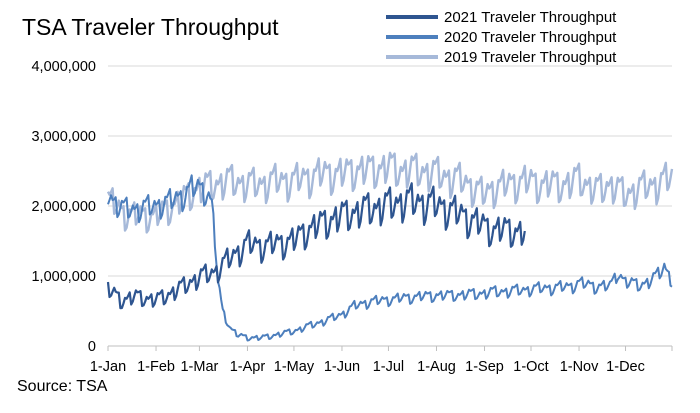  I want to click on y-tick-label: 1,000,000, so click(63, 277).